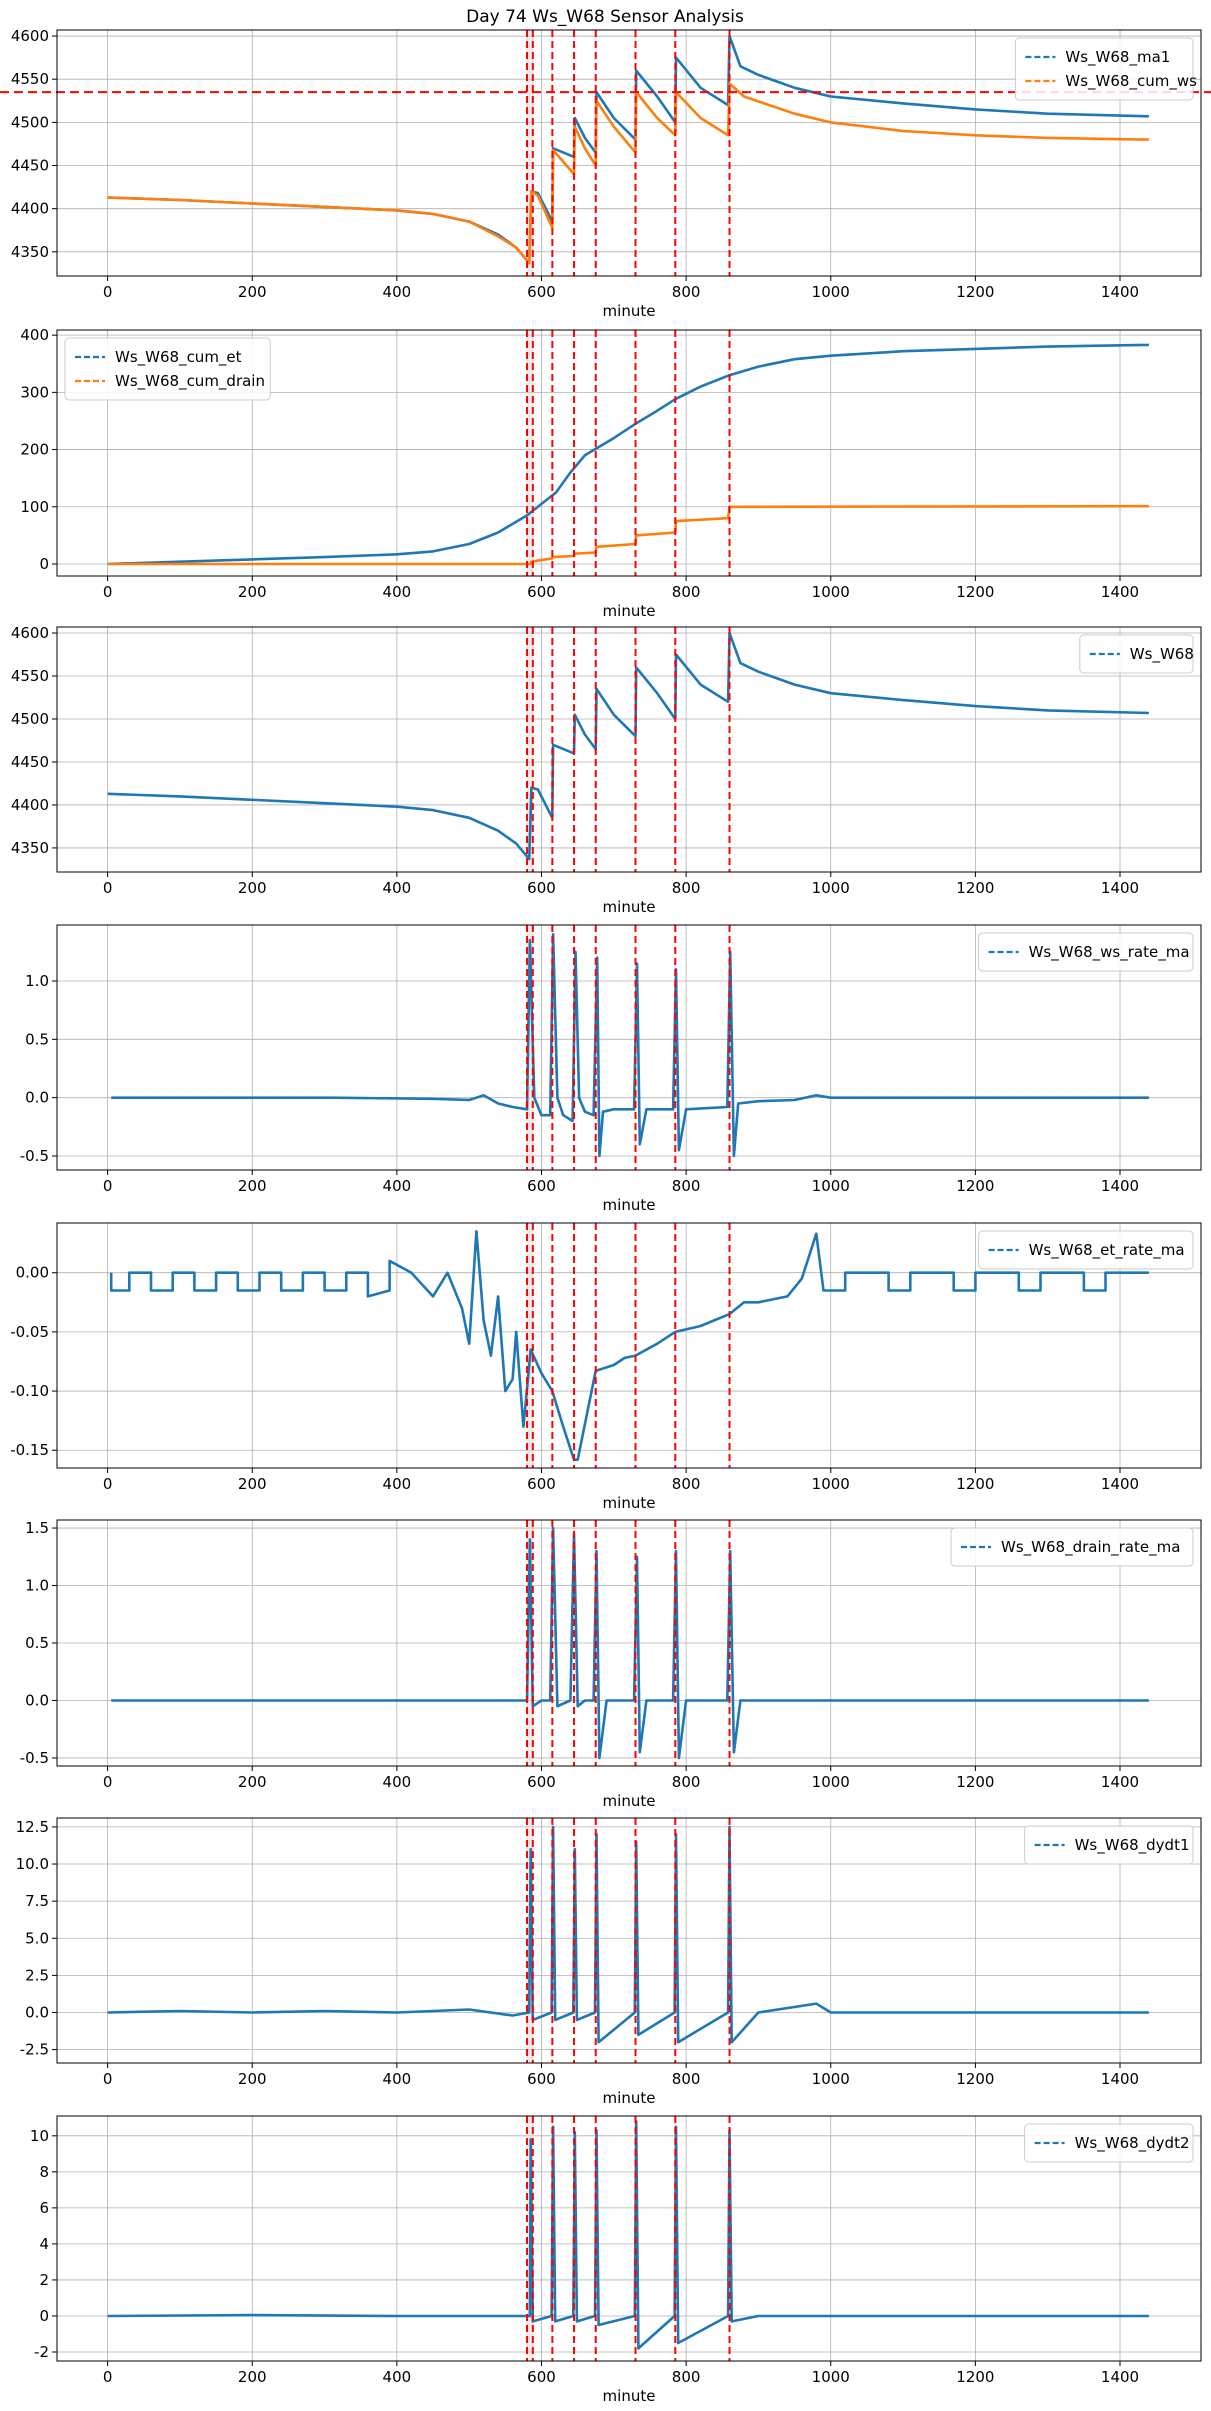 The height and width of the screenshot is (2411, 1211). What do you see at coordinates (1132, 1845) in the screenshot?
I see `legend-label: Ws_W68_dydt1` at bounding box center [1132, 1845].